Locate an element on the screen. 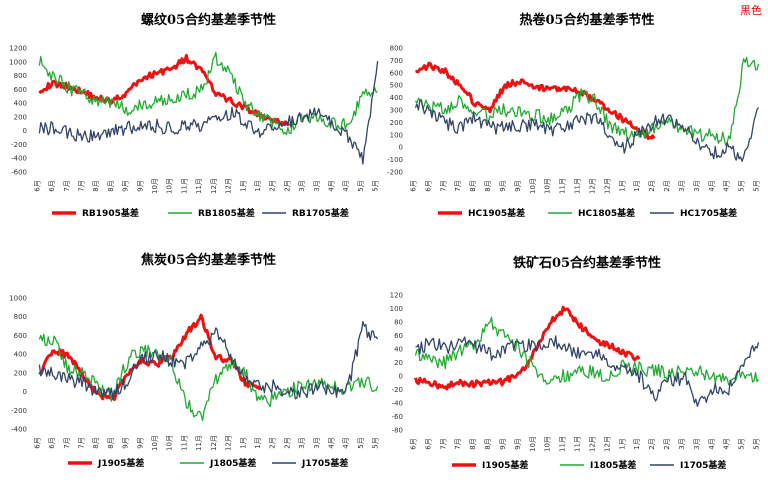 The image size is (768, 486). series-line-J1905基差 is located at coordinates (150, 357).